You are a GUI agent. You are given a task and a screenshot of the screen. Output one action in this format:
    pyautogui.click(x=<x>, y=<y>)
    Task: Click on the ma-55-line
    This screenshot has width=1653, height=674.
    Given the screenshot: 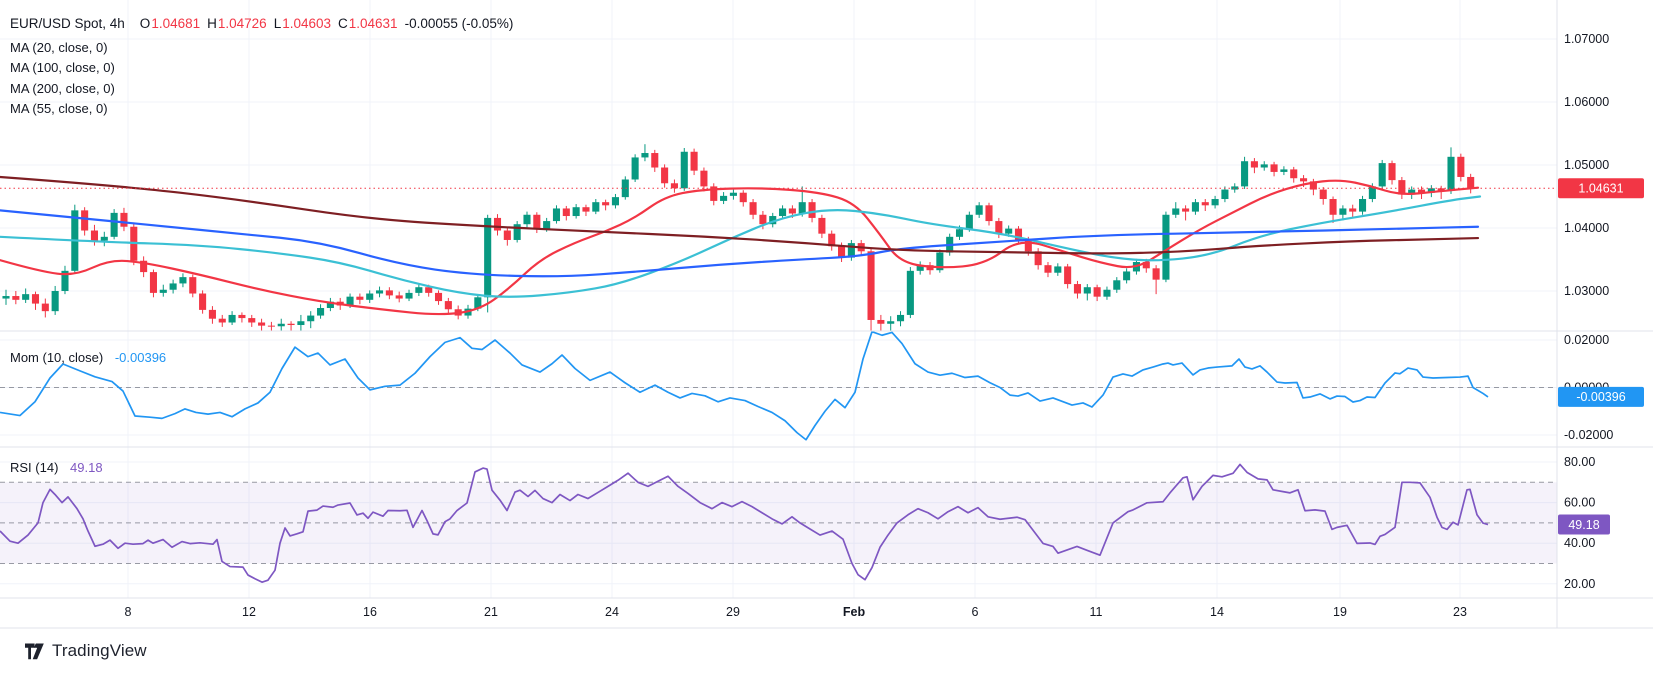 What is the action you would take?
    pyautogui.click(x=741, y=246)
    